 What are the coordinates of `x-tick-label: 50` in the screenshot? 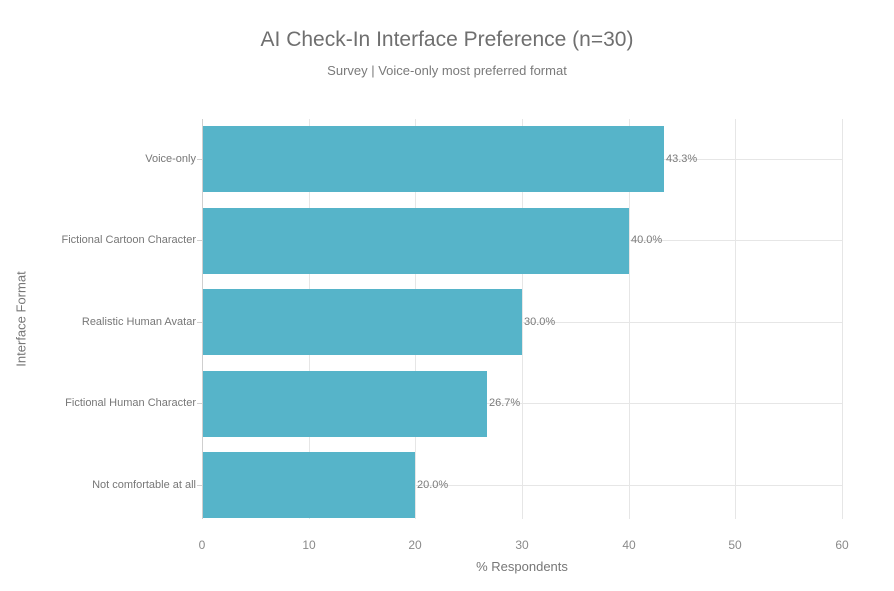 It's located at (735, 545).